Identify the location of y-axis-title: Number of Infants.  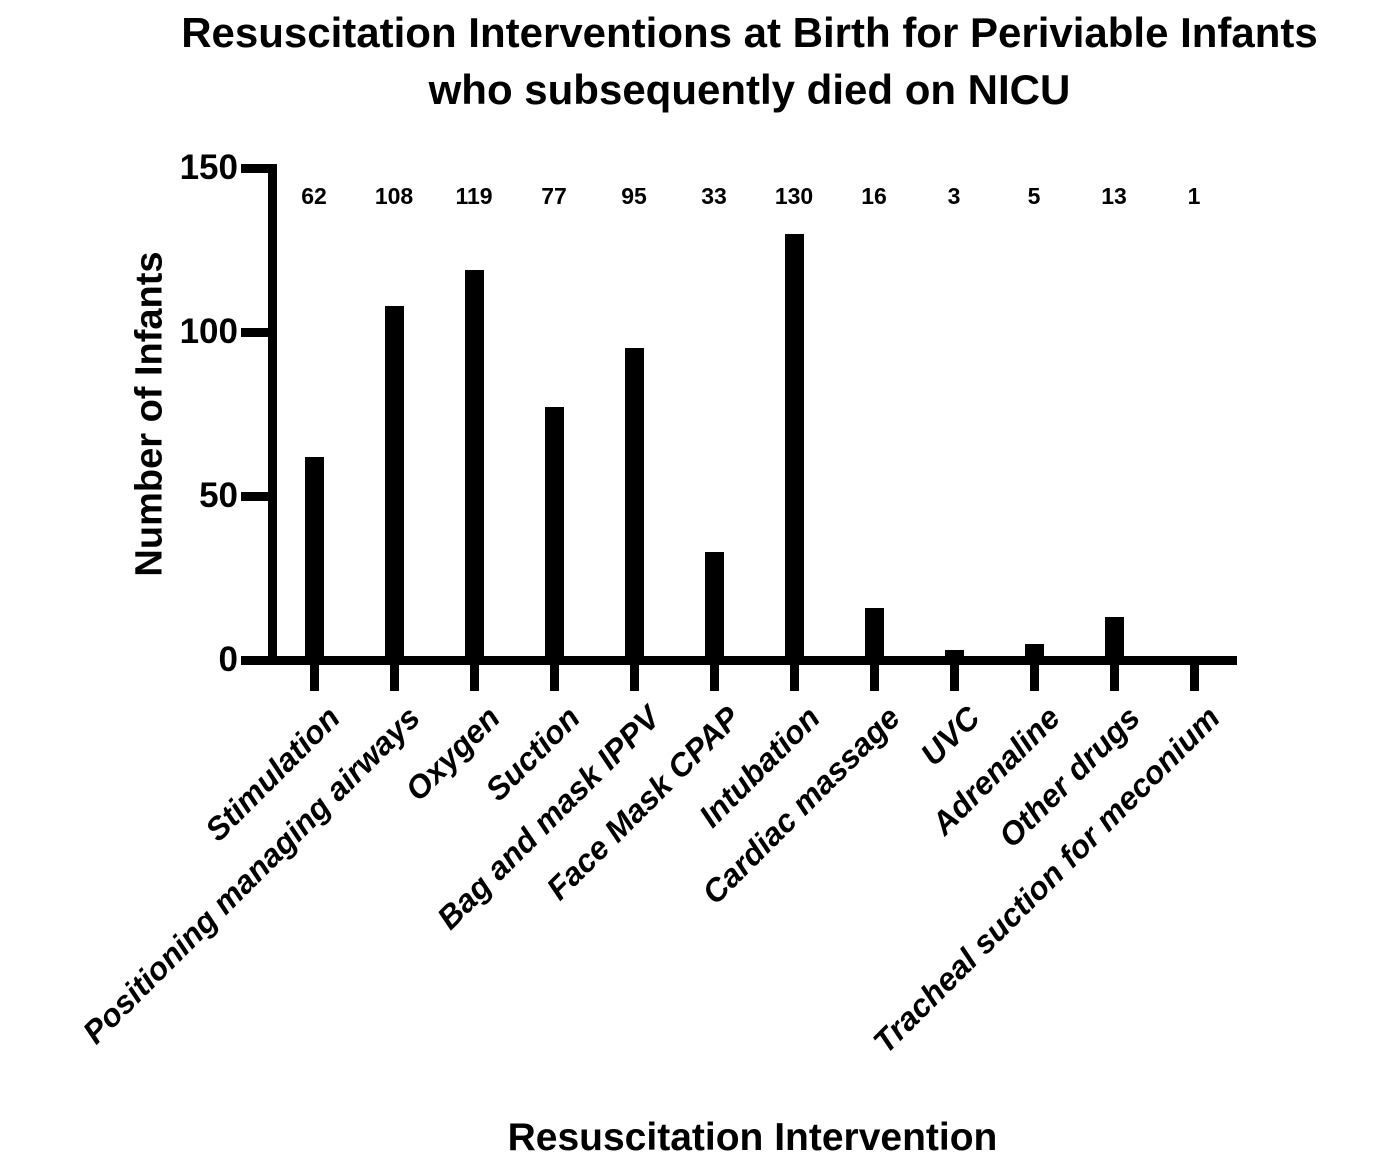
(149, 414).